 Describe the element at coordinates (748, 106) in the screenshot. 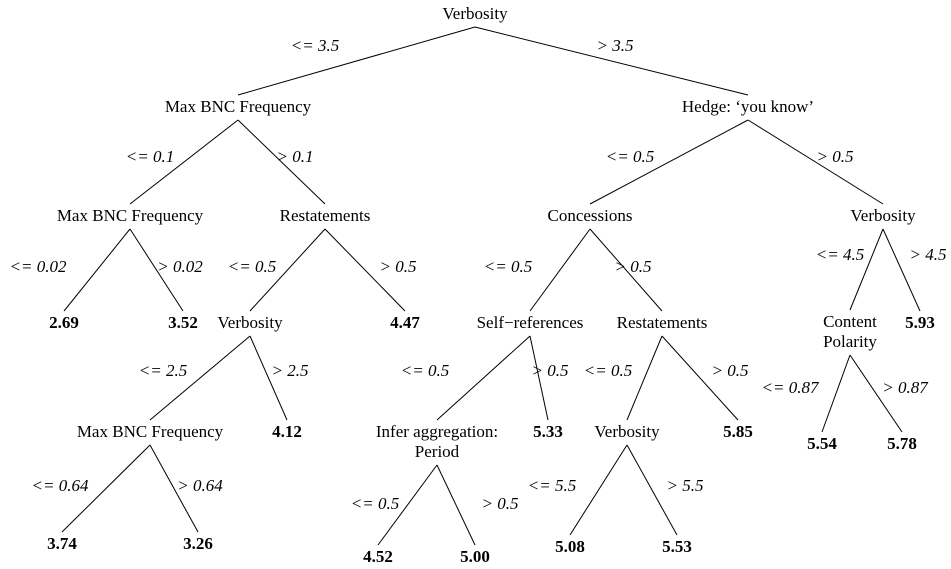

I see `node-label: Hedge: ‘you know’` at that location.